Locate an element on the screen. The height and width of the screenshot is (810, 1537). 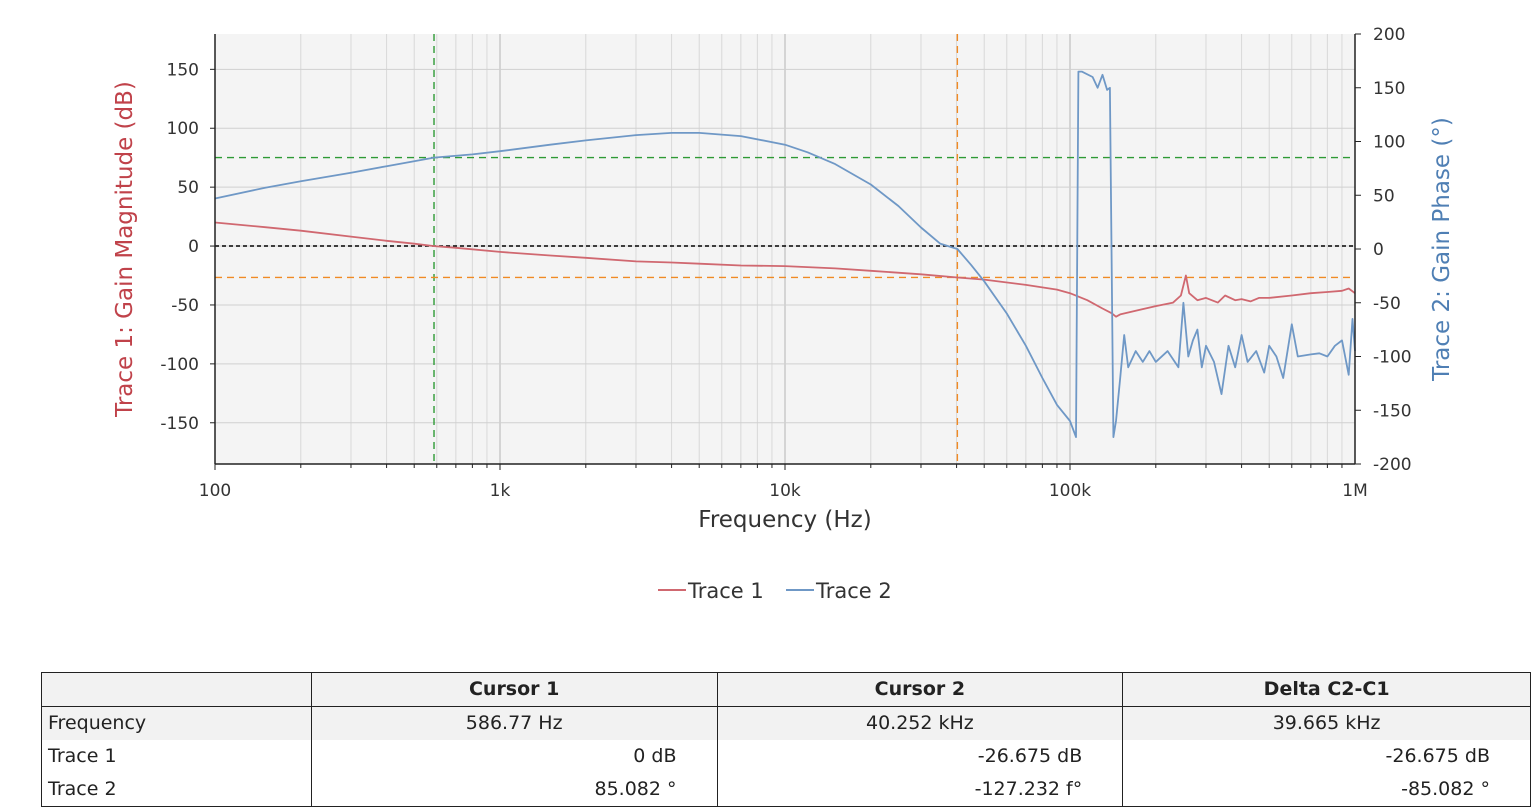
x-tick-labels: 100 1k 10k 100k 1M is located at coordinates (783, 491).